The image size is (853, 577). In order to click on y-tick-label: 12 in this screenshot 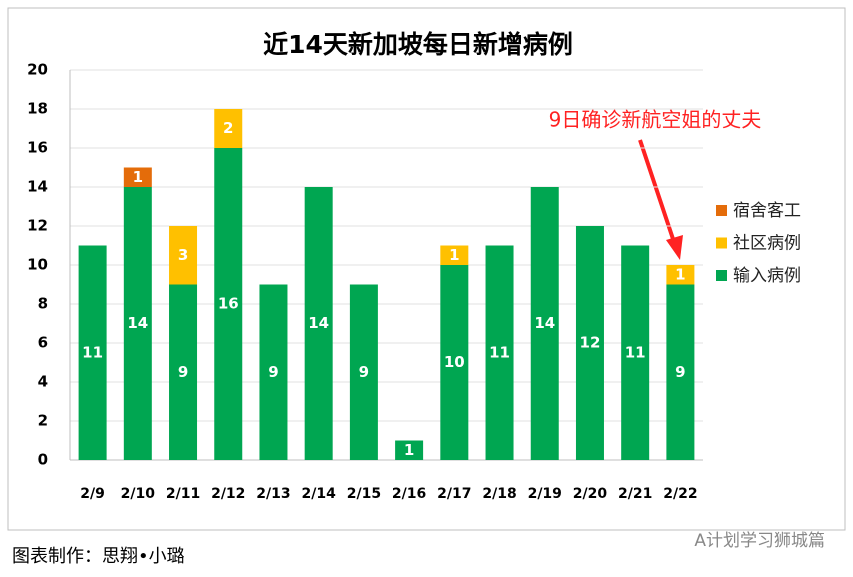, I will do `click(37, 226)`.